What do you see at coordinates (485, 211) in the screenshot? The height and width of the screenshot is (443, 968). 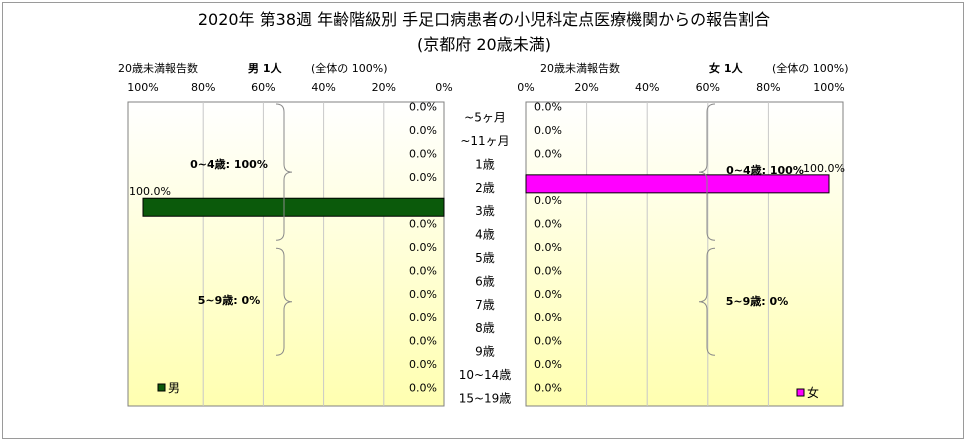 I see `category-label: 3歳` at bounding box center [485, 211].